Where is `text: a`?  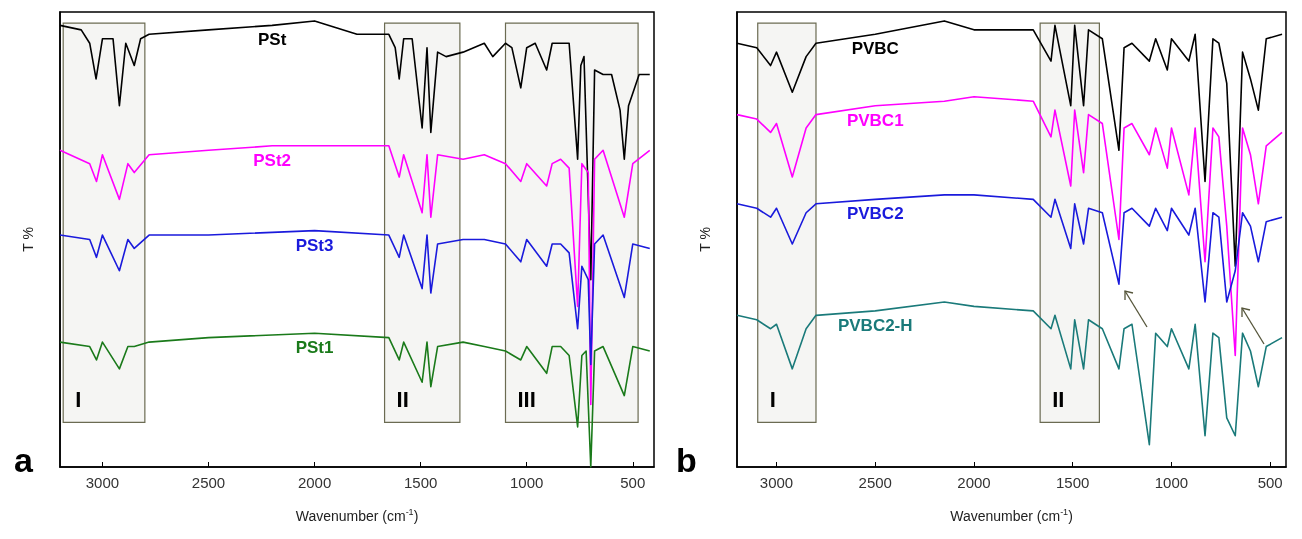
text: a is located at coordinates (24, 460).